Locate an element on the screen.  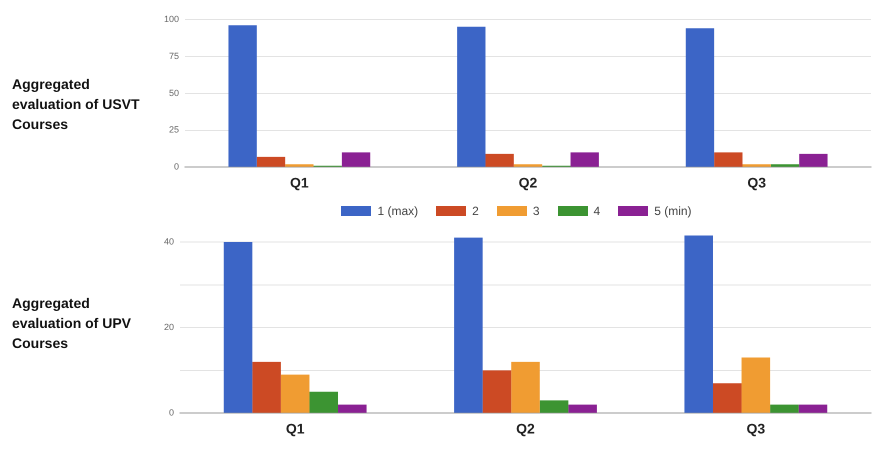
text: Aggregated evaluation of USVT Courses is located at coordinates (76, 104).